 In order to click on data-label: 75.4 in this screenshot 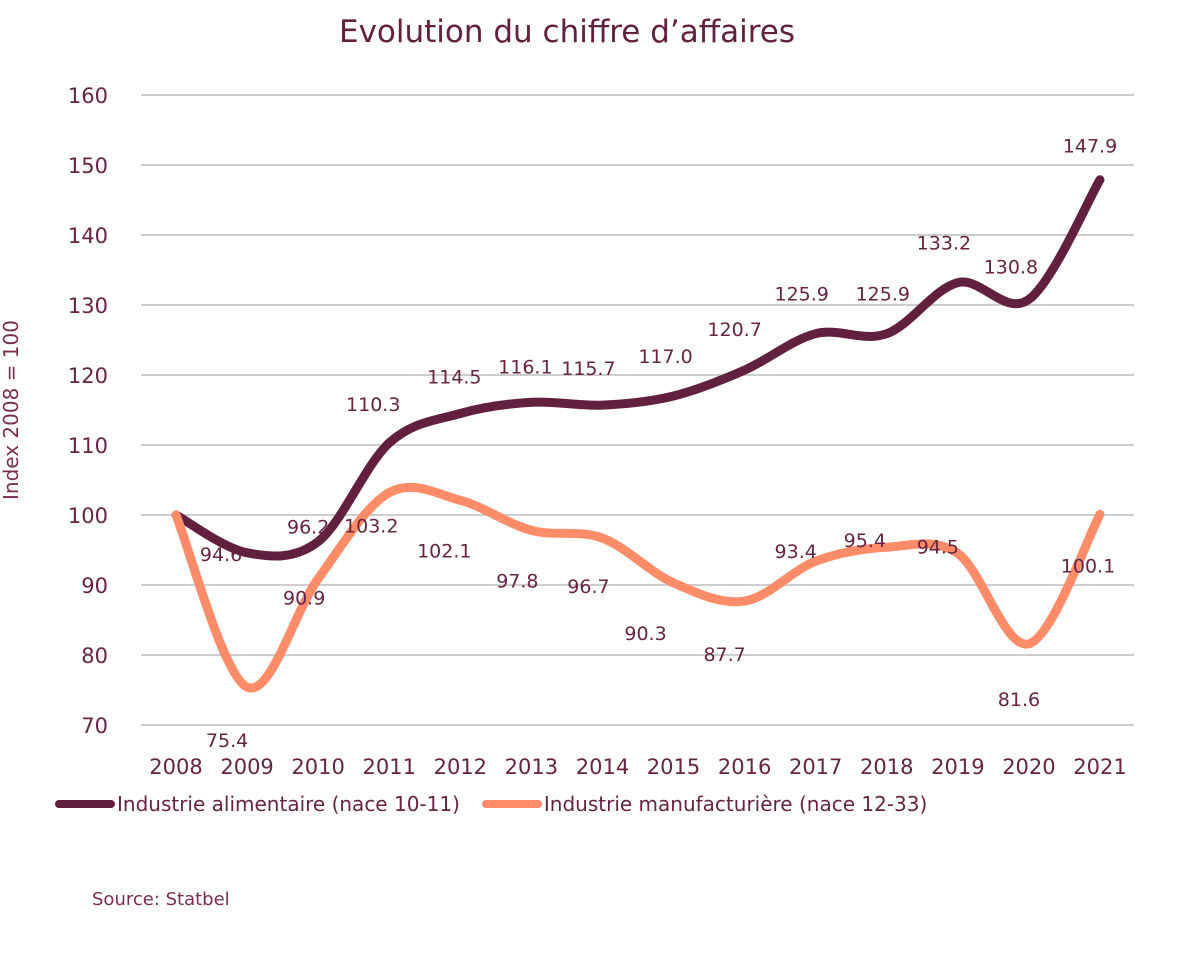, I will do `click(227, 741)`.